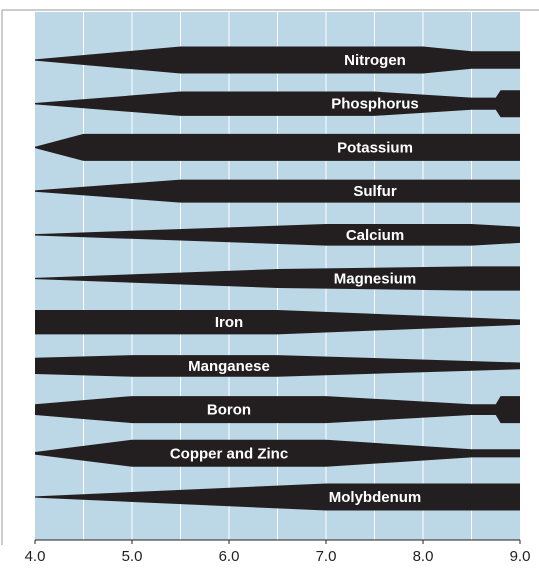 The image size is (539, 570). What do you see at coordinates (375, 60) in the screenshot?
I see `nutrient-label: Nitrogen` at bounding box center [375, 60].